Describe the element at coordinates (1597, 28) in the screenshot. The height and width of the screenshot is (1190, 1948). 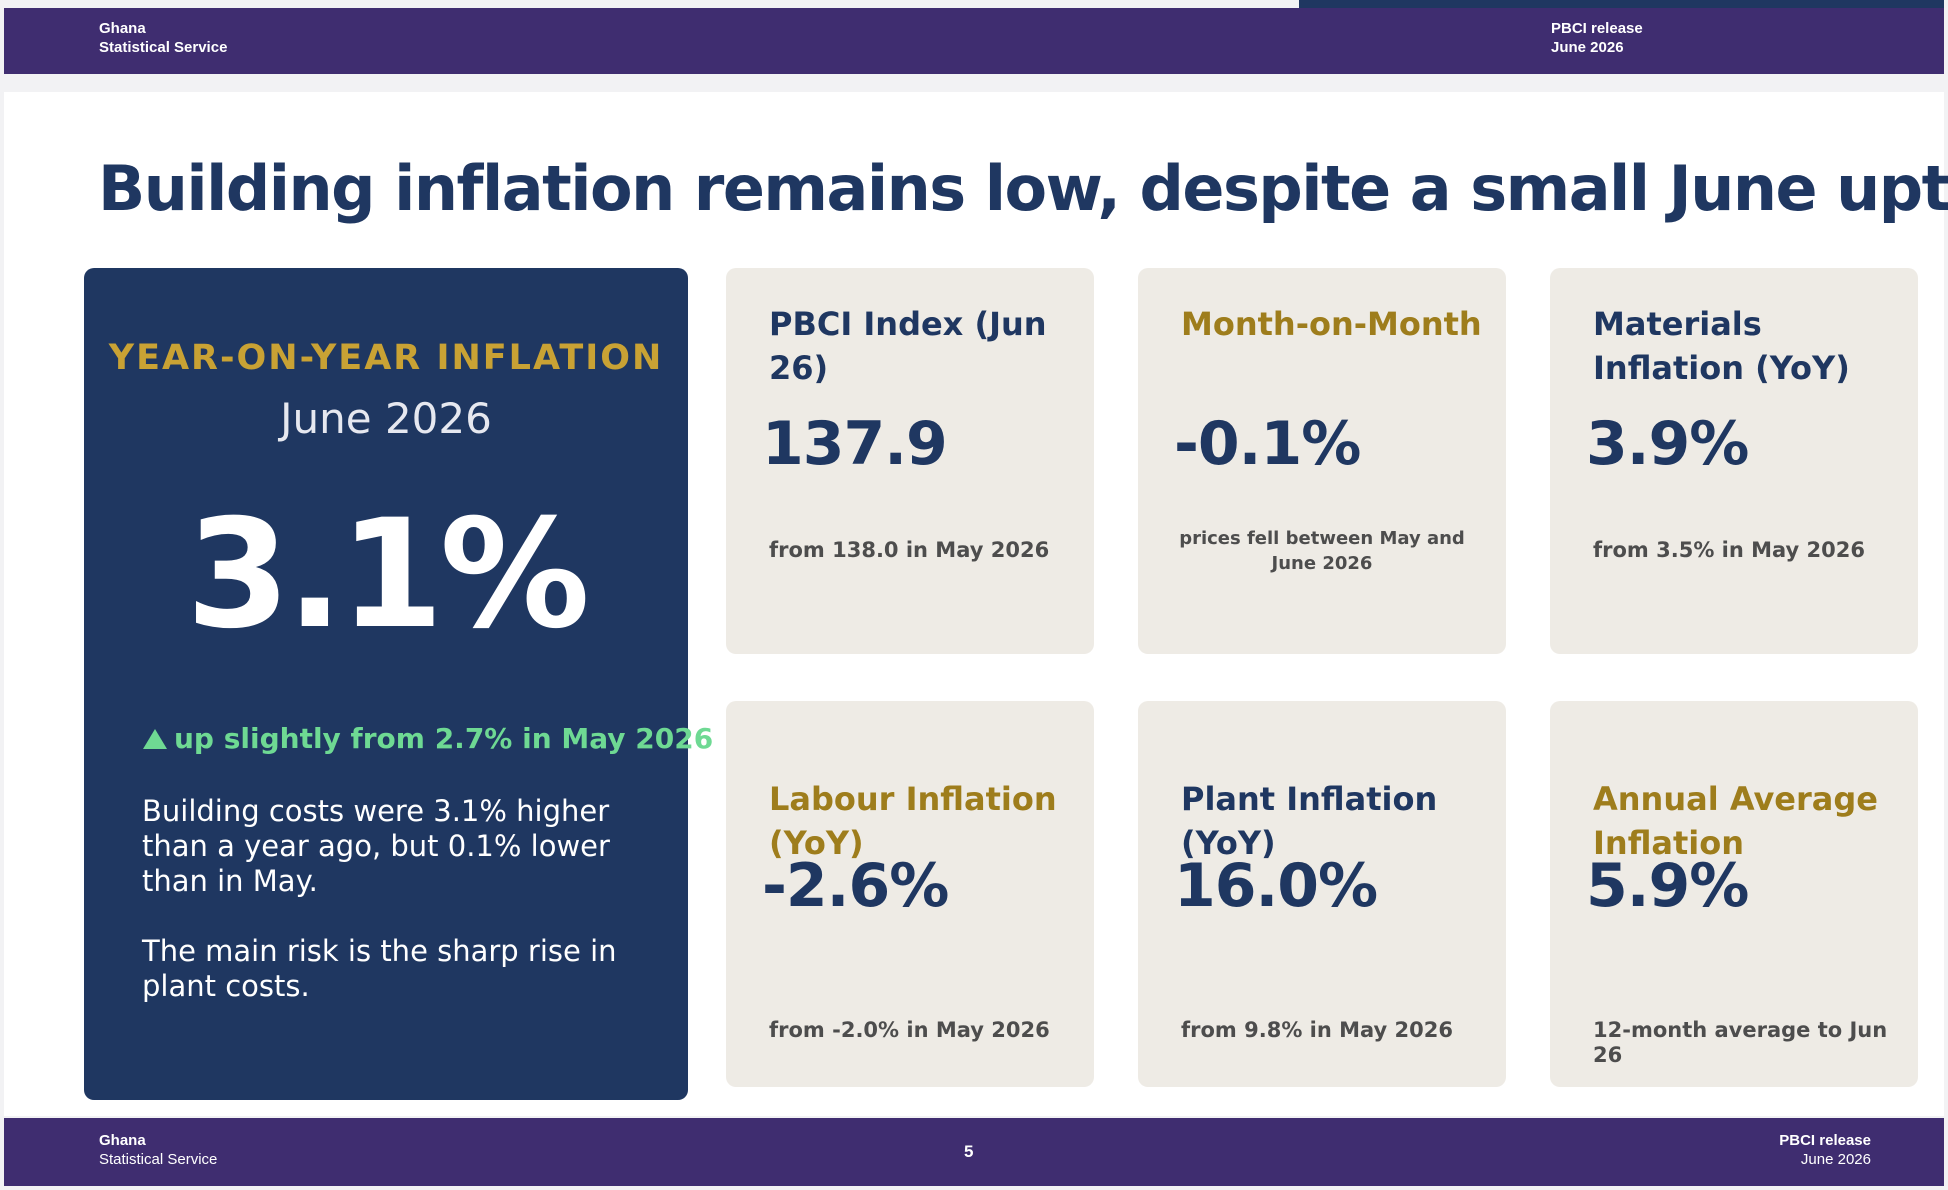
I see `header-release-line1: PBCI release` at that location.